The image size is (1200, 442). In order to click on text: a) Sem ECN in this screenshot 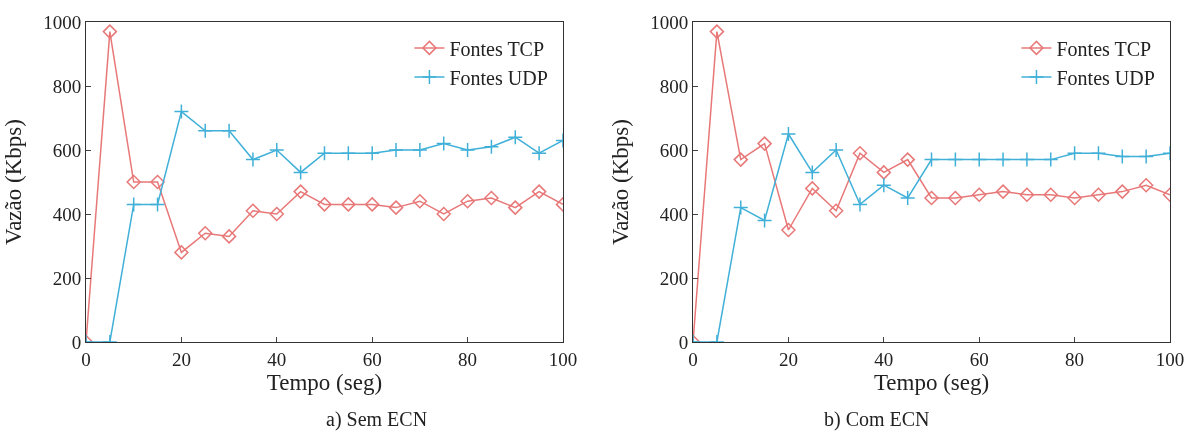, I will do `click(377, 419)`.